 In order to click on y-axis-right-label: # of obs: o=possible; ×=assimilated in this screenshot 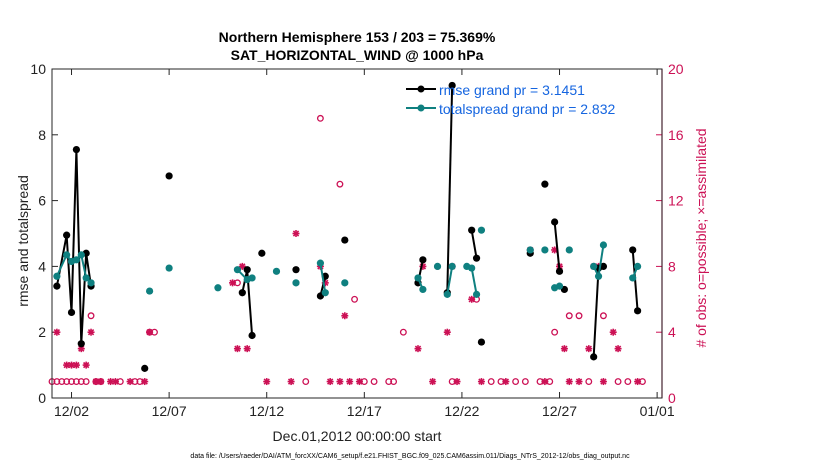, I will do `click(701, 237)`.